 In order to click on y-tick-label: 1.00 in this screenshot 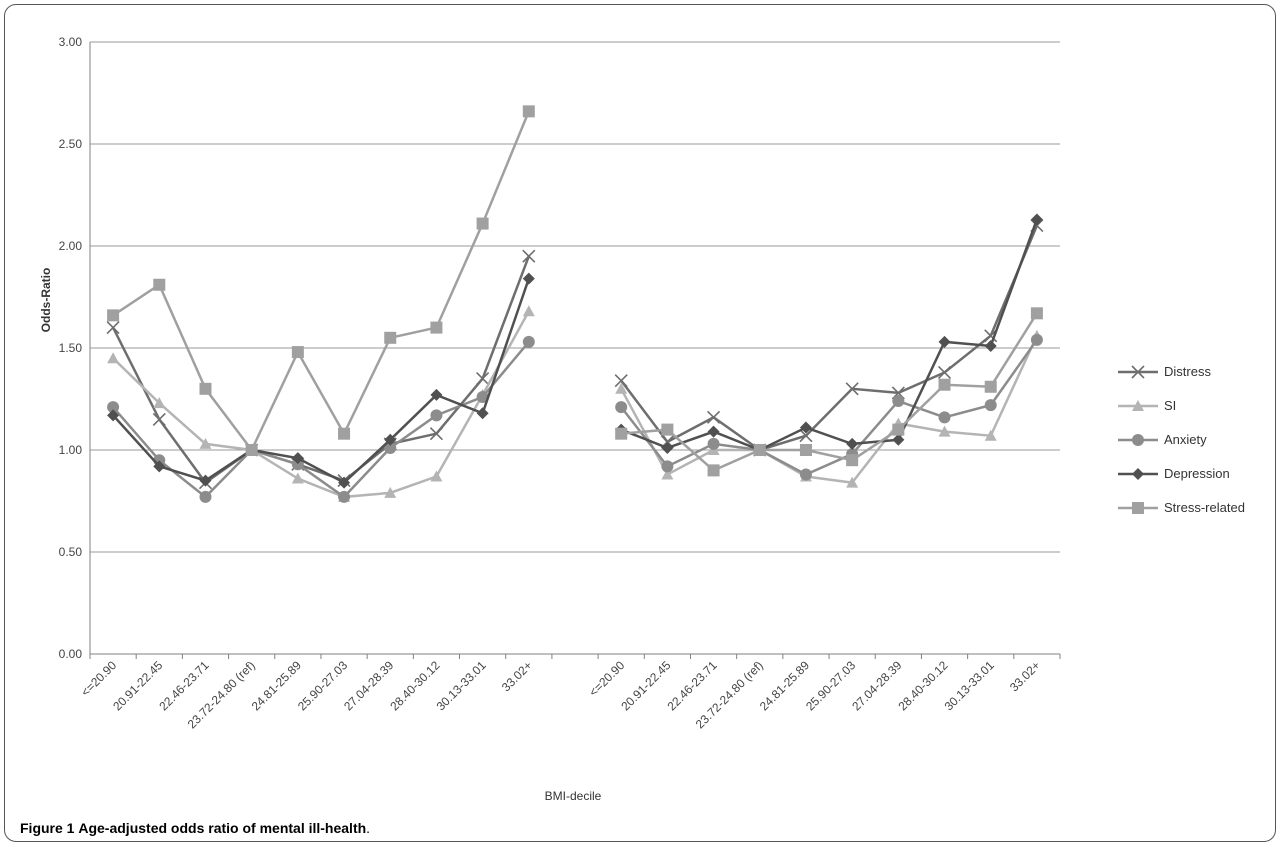, I will do `click(71, 450)`.